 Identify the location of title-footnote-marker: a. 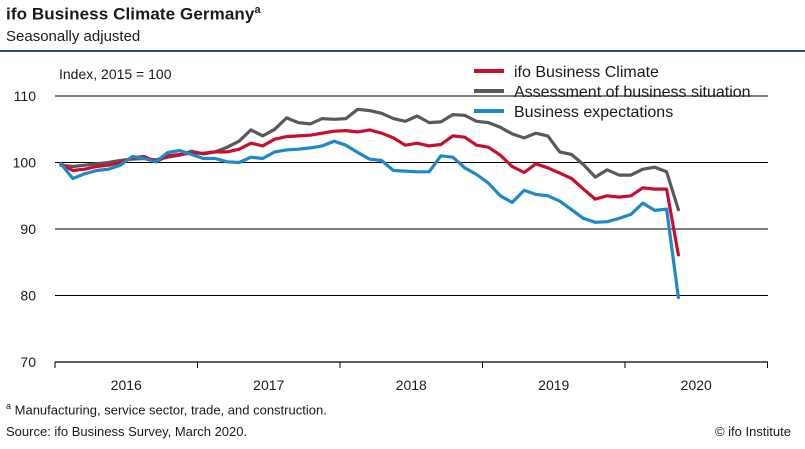
(257, 10).